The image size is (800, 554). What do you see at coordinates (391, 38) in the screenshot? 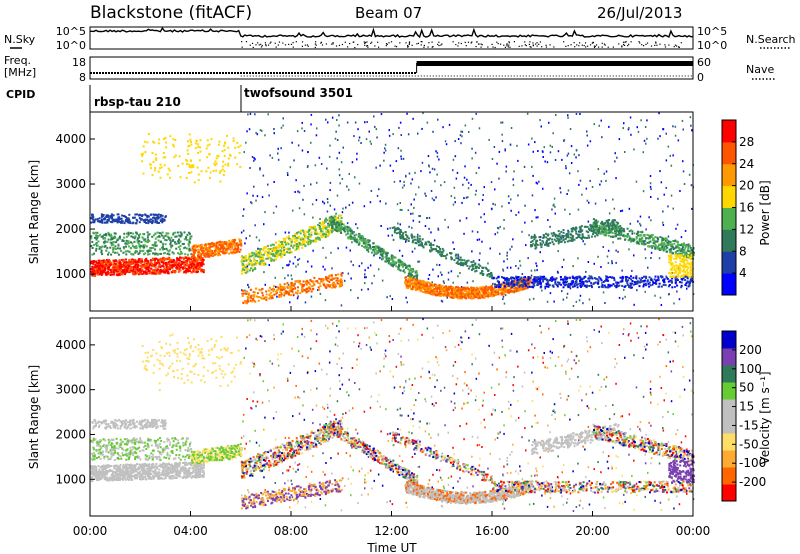
I see `nsky-panel-frame` at bounding box center [391, 38].